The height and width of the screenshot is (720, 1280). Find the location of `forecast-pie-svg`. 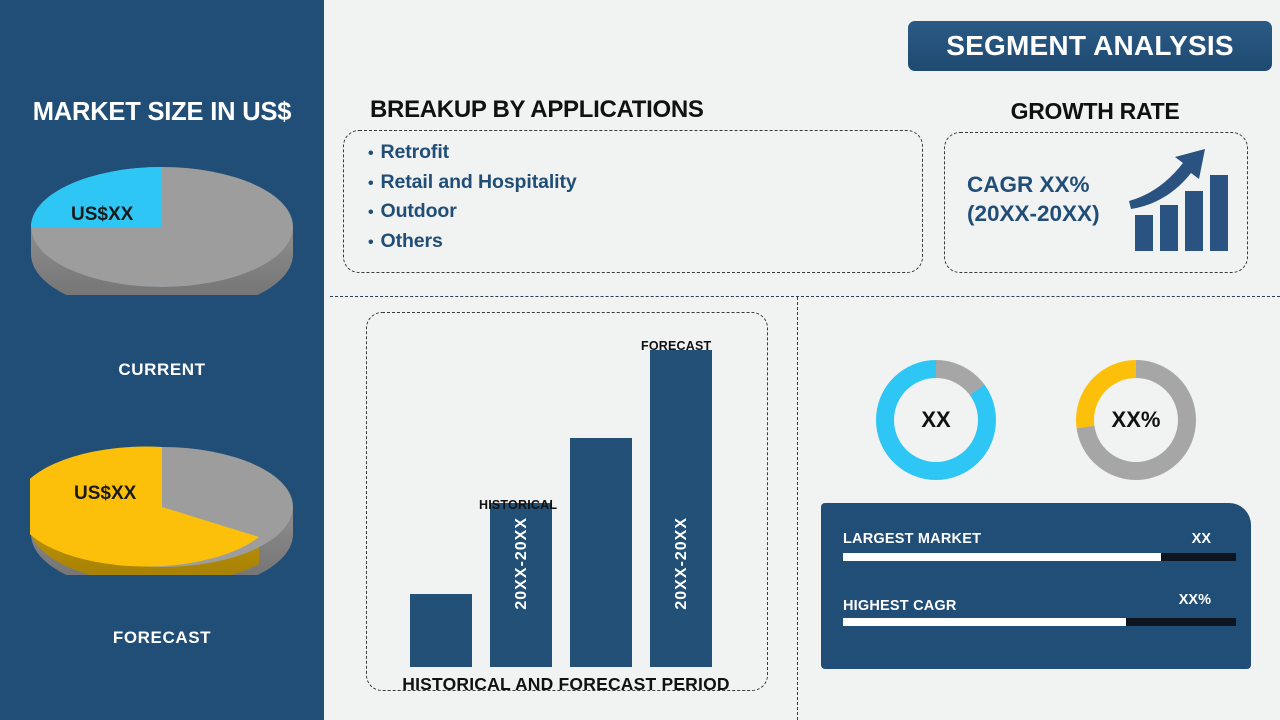

forecast-pie-svg is located at coordinates (154, 520).